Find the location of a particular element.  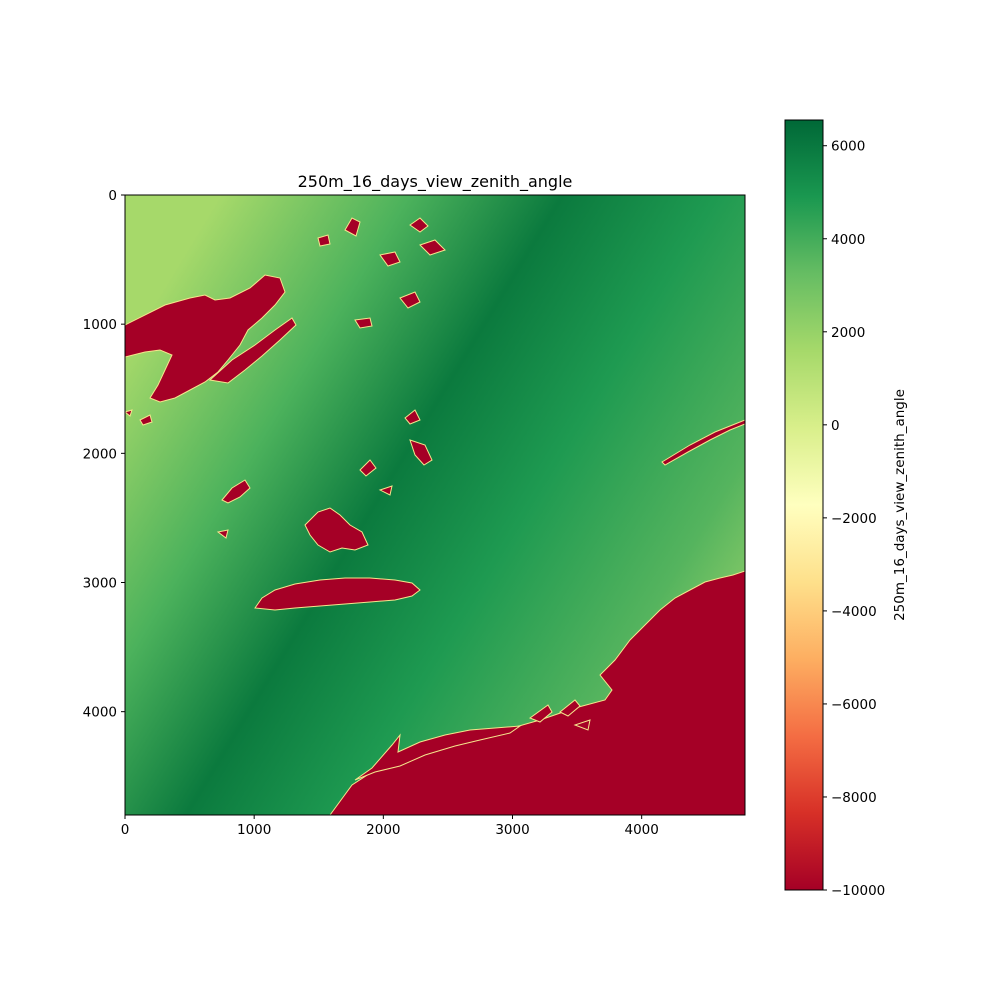

nodata-strip-east is located at coordinates (703, 442).